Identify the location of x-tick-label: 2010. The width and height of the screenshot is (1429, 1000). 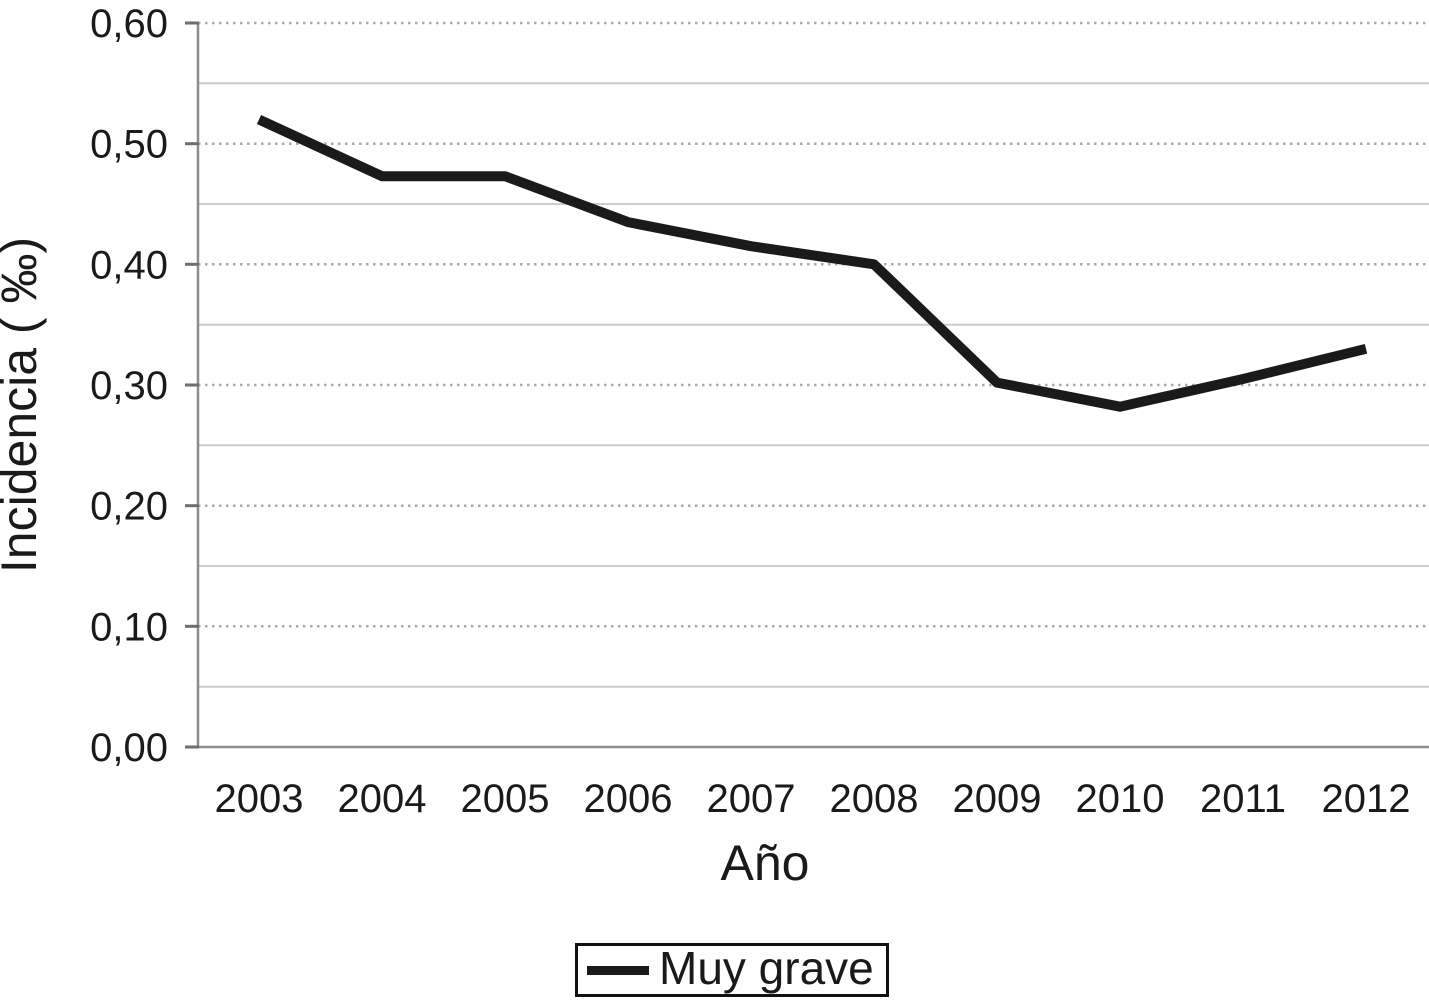
(1120, 799).